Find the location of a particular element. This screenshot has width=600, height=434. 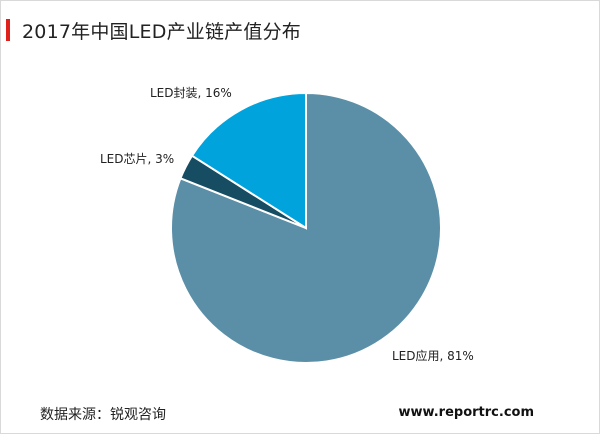

pie-slice-led-packaging is located at coordinates (248, 160).